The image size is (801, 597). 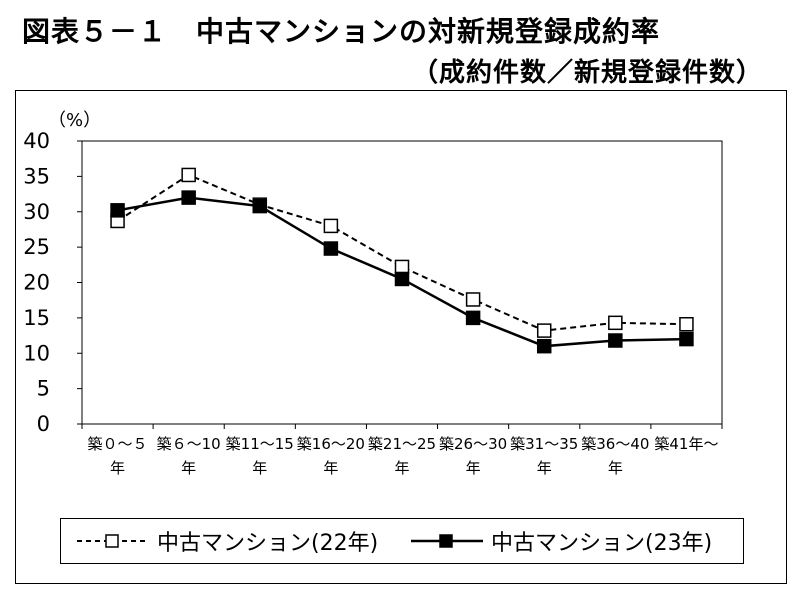 What do you see at coordinates (602, 543) in the screenshot?
I see `legend-label-23: 中古マンション(23年)` at bounding box center [602, 543].